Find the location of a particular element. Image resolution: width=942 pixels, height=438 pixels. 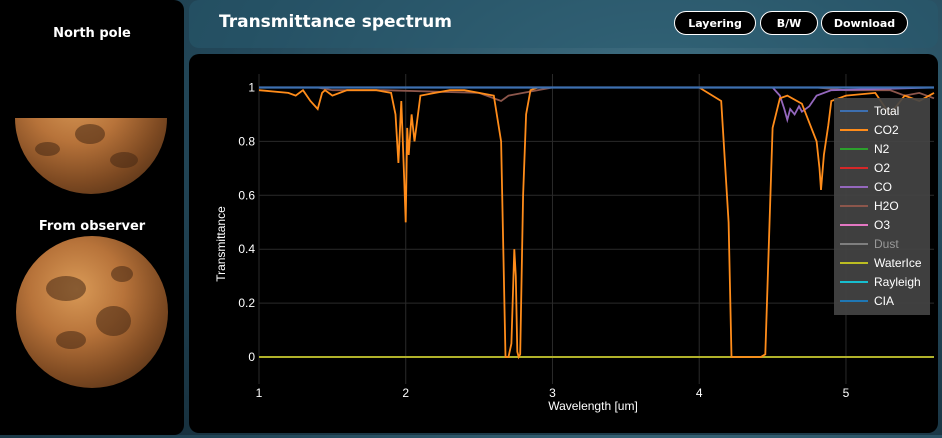

legend-label: Total is located at coordinates (886, 111).